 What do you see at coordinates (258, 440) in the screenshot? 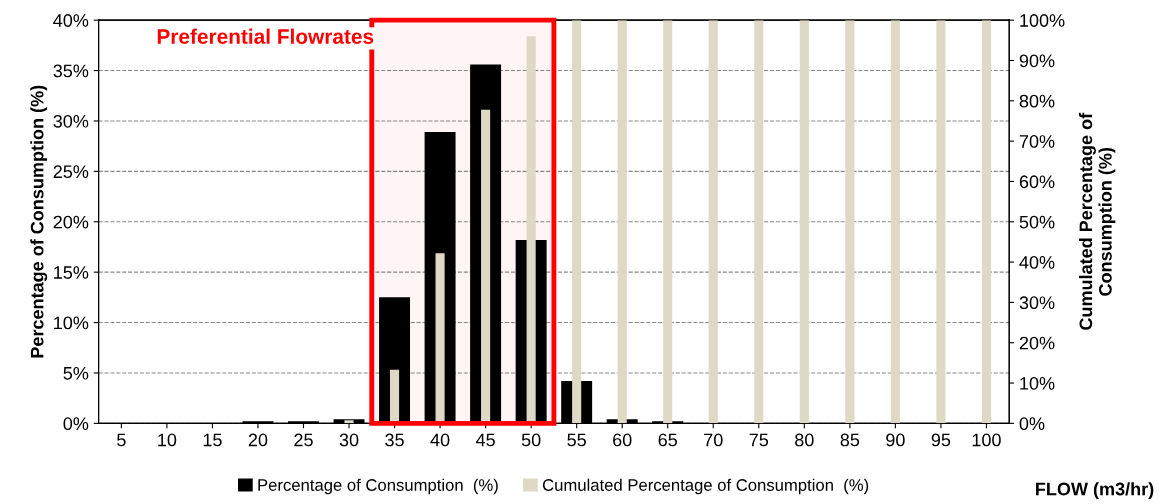
I see `x-tick-label: 20` at bounding box center [258, 440].